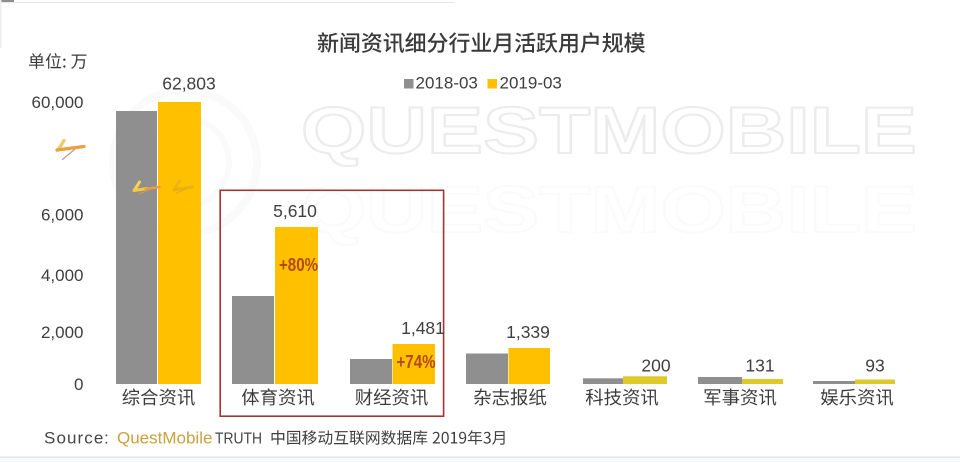 This screenshot has width=960, height=462. What do you see at coordinates (62, 275) in the screenshot?
I see `svg-text: 4,000` at bounding box center [62, 275].